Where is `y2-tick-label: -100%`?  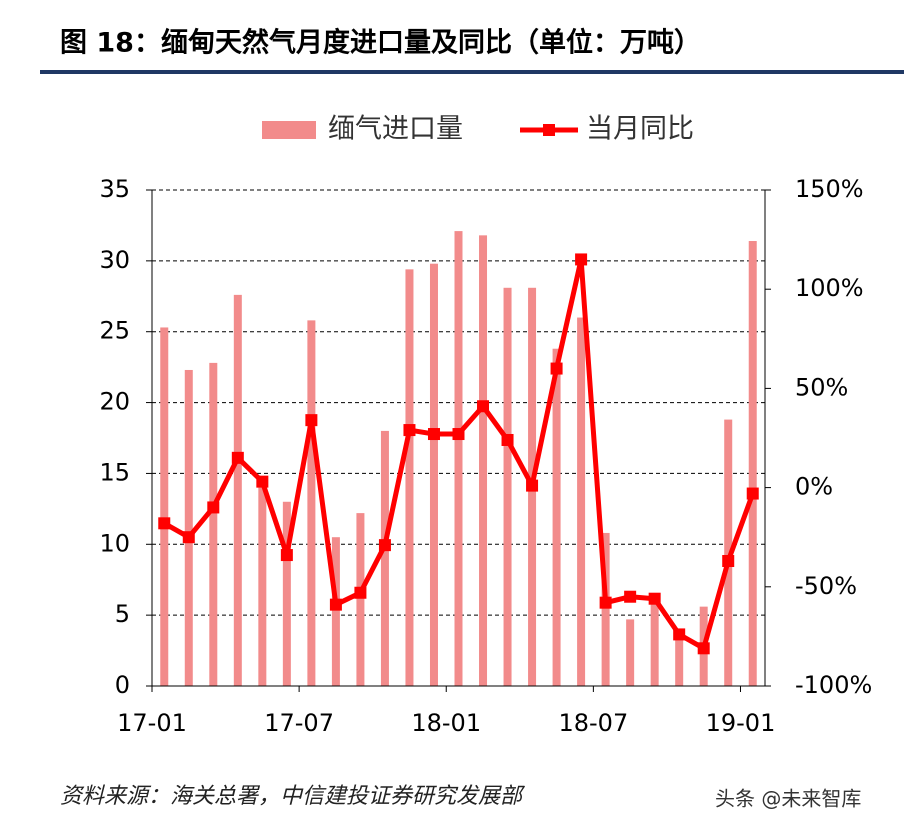
y2-tick-label: -100% is located at coordinates (833, 685).